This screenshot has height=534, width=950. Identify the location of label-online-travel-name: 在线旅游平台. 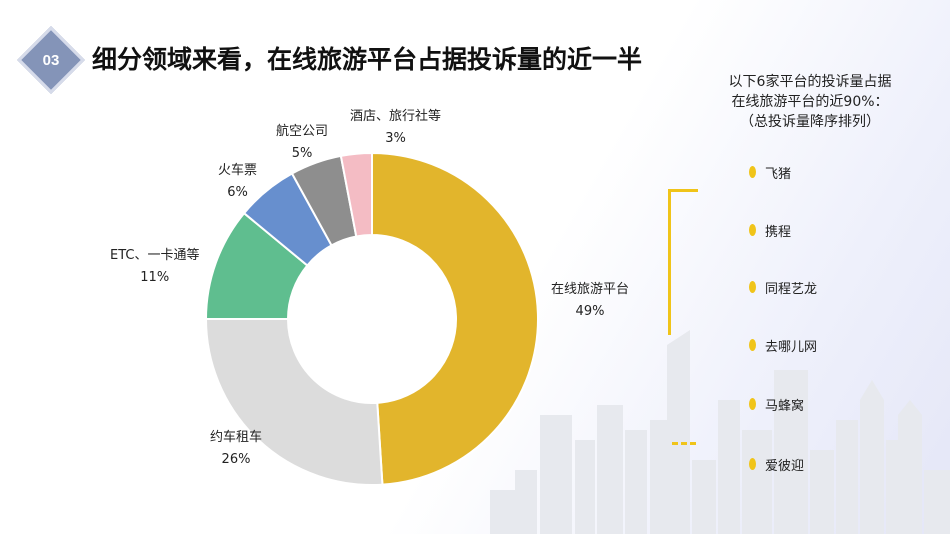
(590, 289).